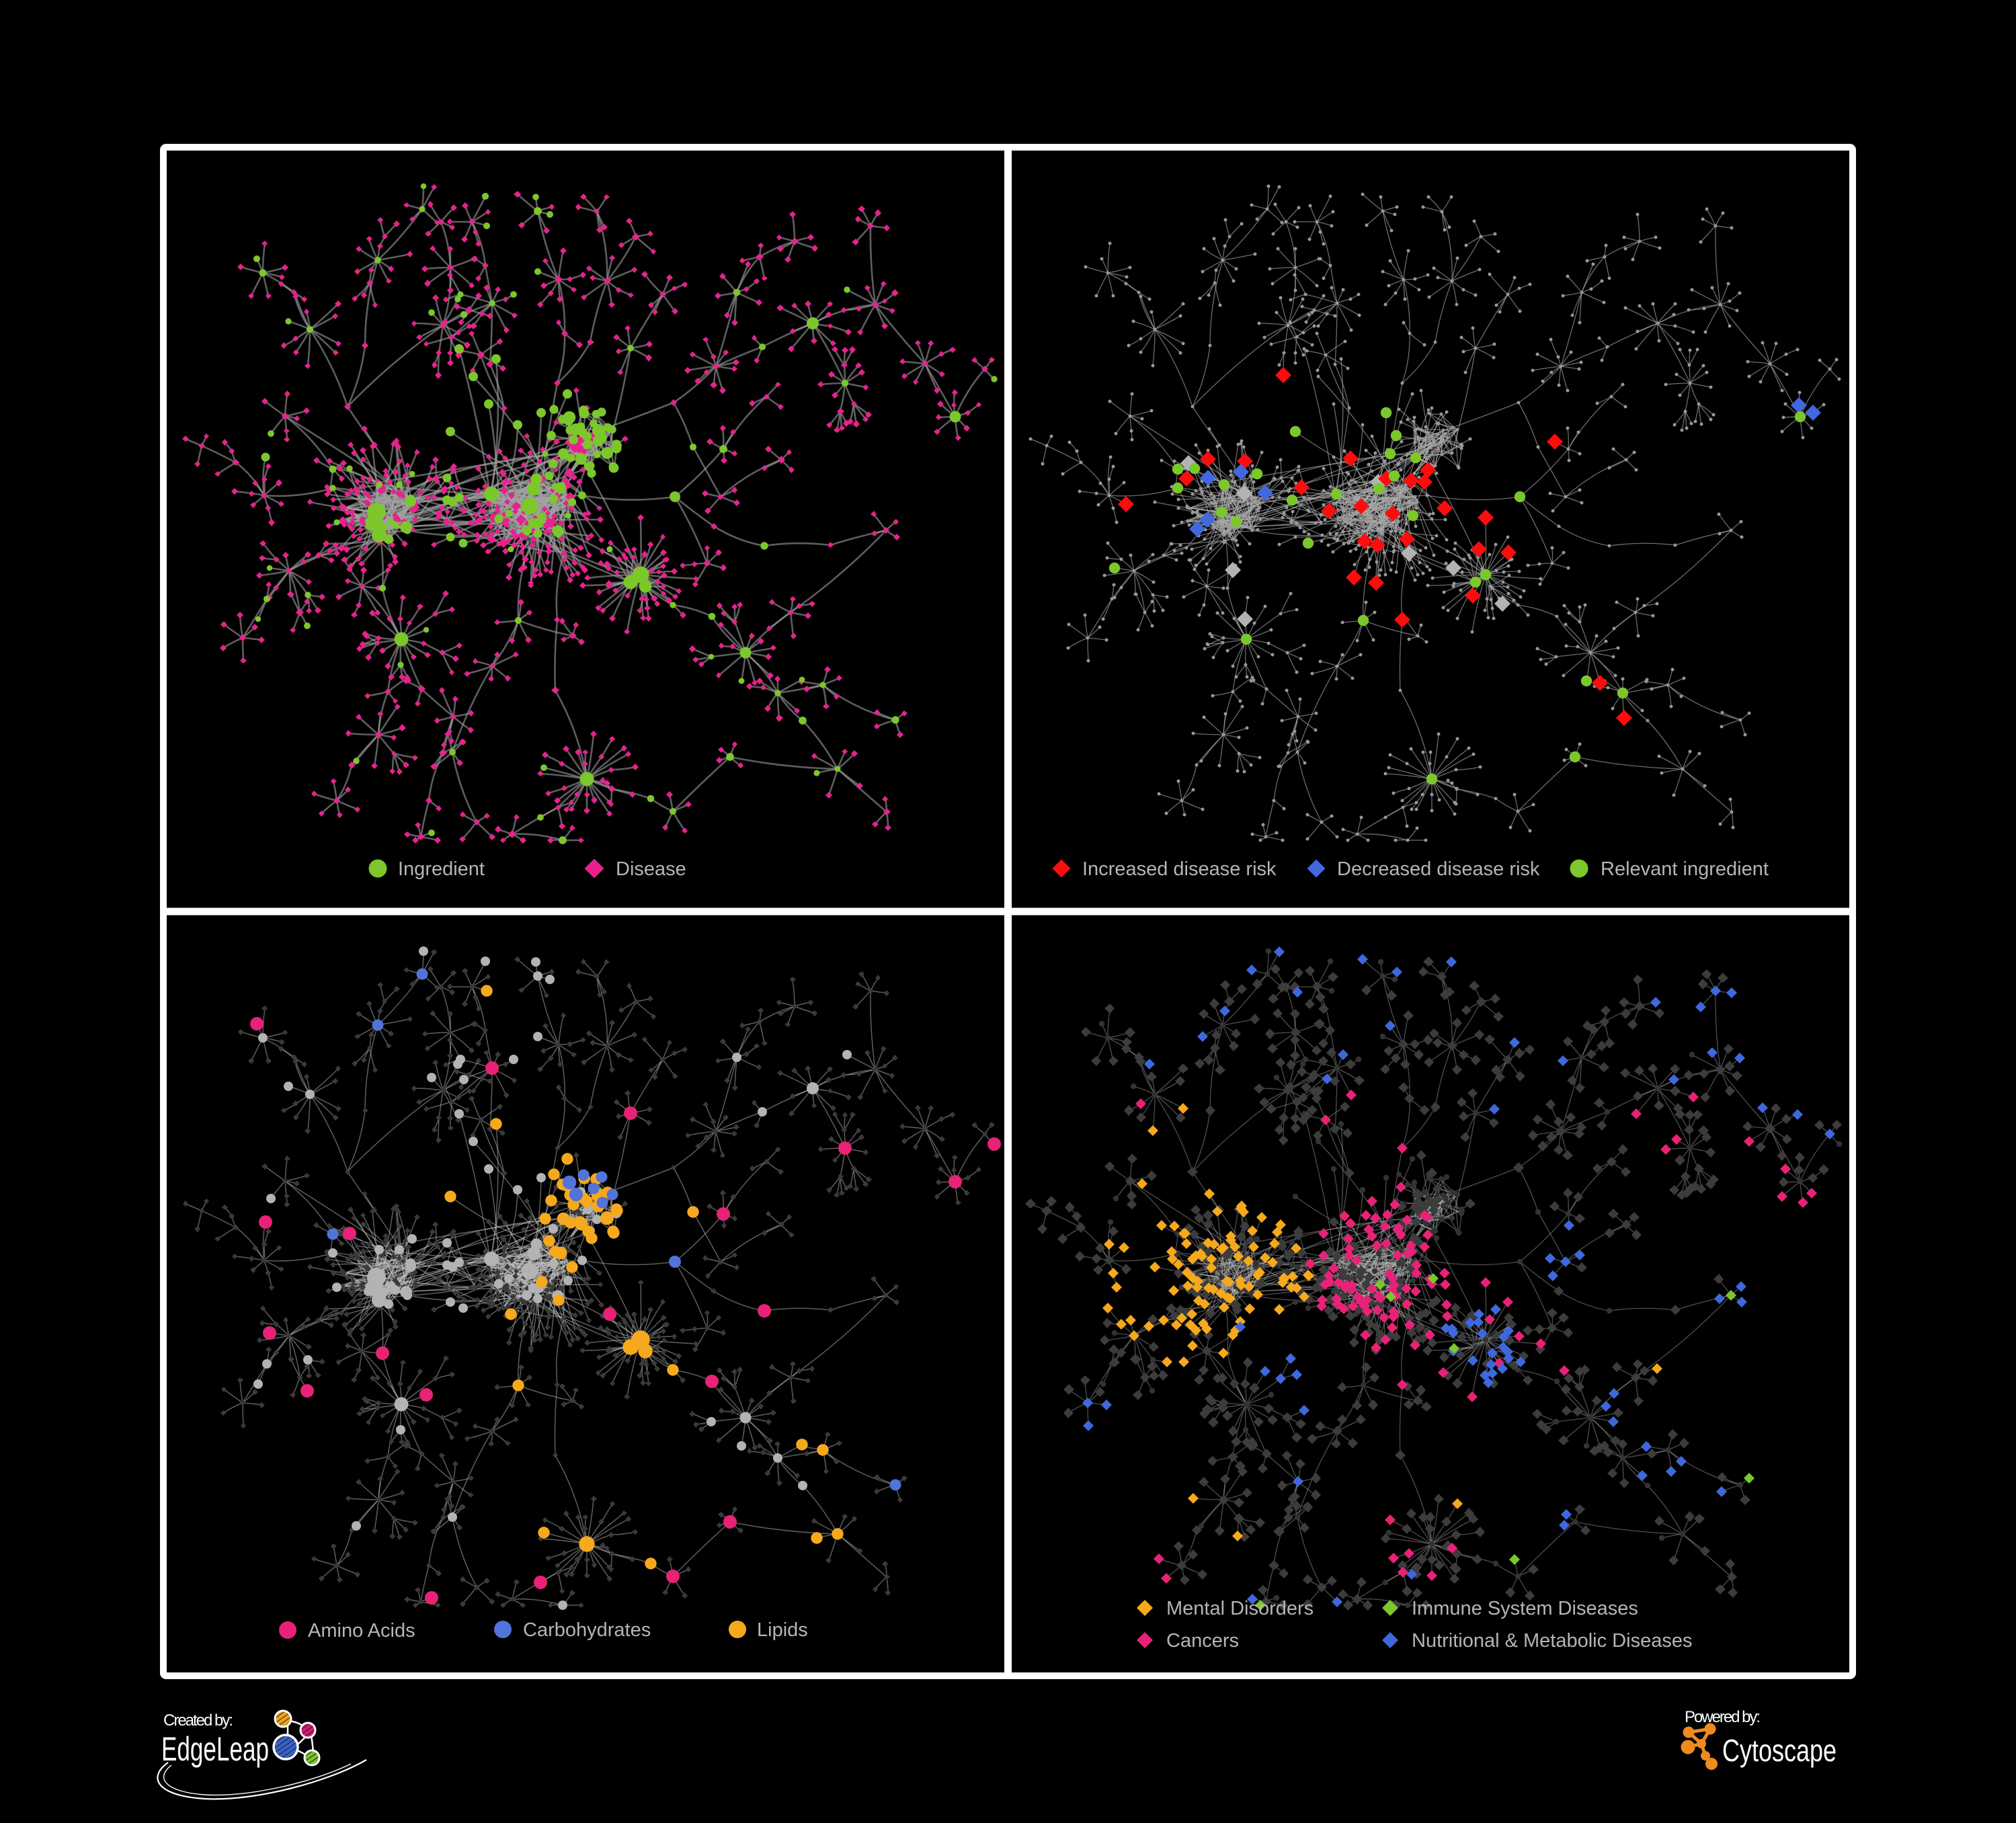 Image resolution: width=2016 pixels, height=1823 pixels. Describe the element at coordinates (1723, 1717) in the screenshot. I see `svg-text: Powered by:` at that location.